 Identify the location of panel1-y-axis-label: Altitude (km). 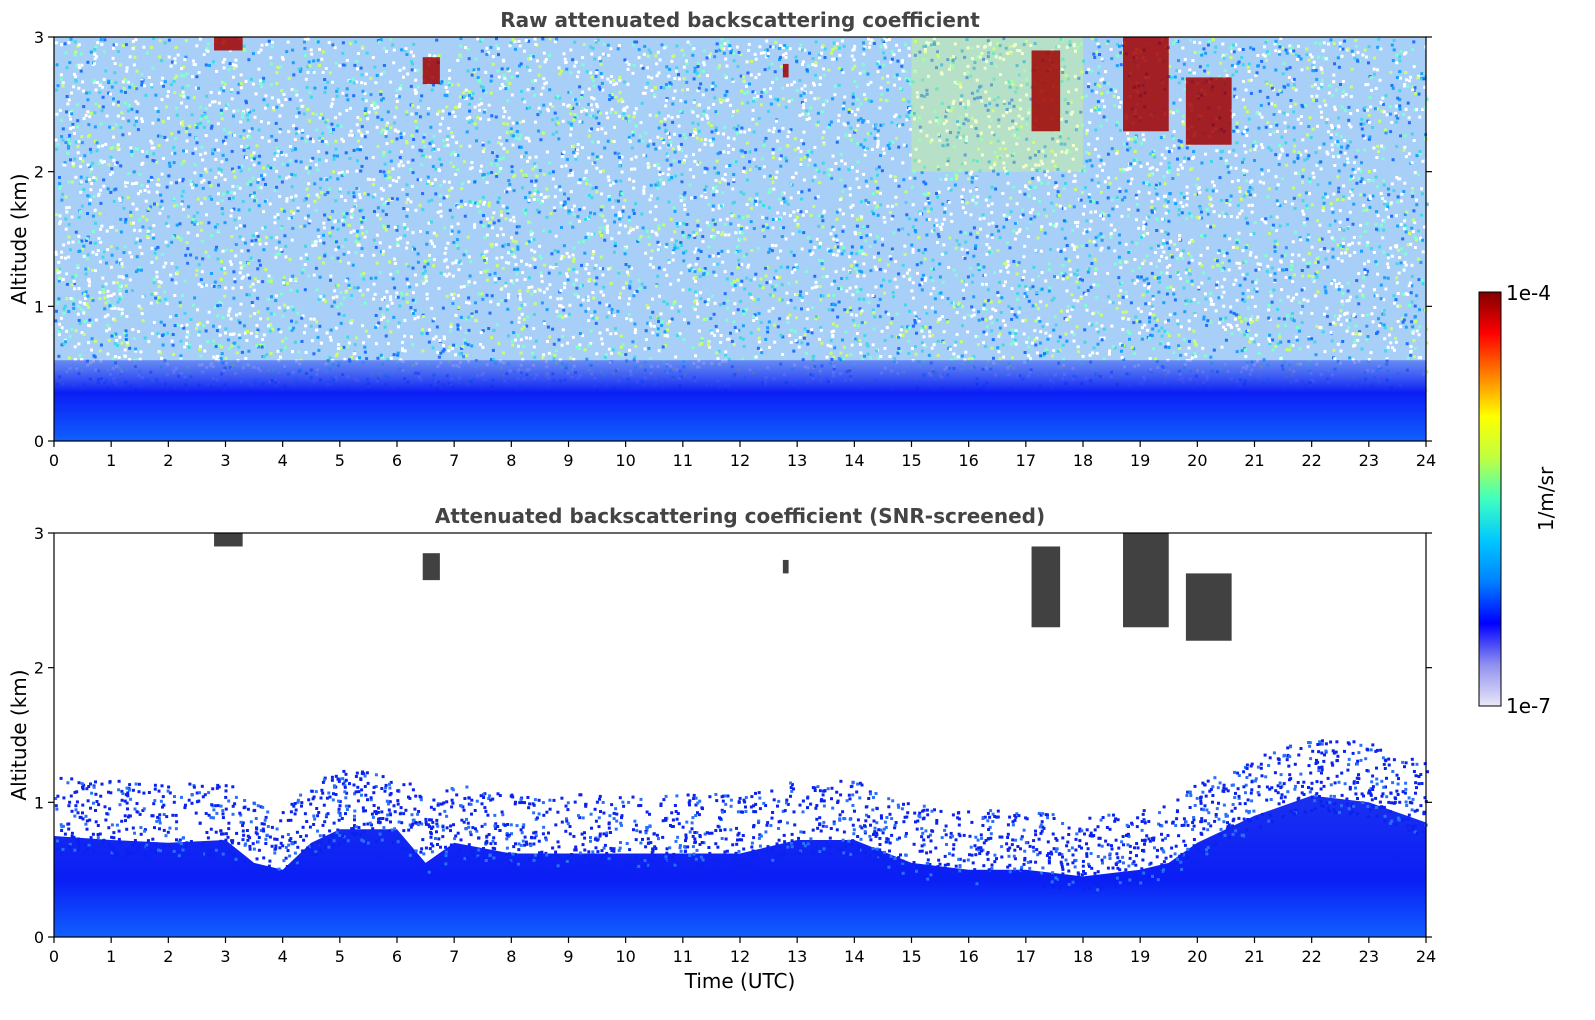
(19, 238).